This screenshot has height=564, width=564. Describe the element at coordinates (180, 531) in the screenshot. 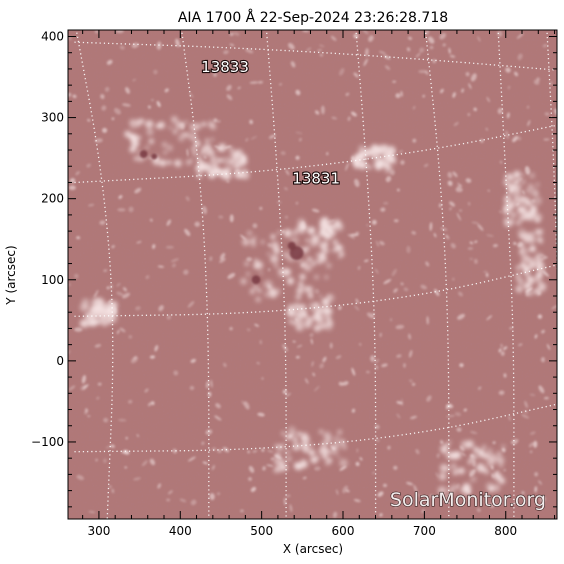

I see `x-tick-label: 400` at that location.